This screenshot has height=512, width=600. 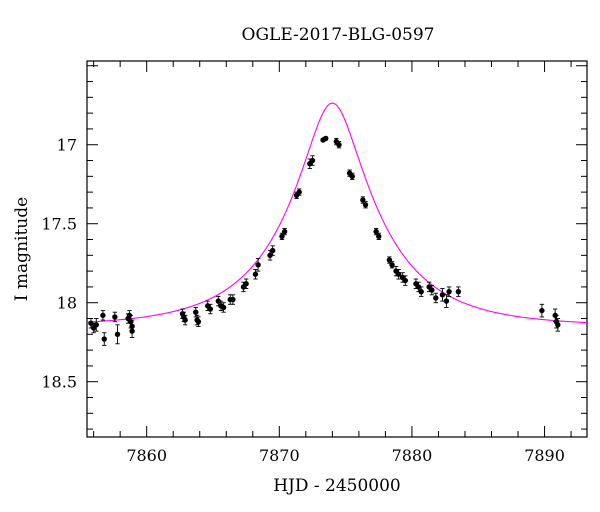 What do you see at coordinates (337, 486) in the screenshot?
I see `x-axis-label: HJD - 2450000` at bounding box center [337, 486].